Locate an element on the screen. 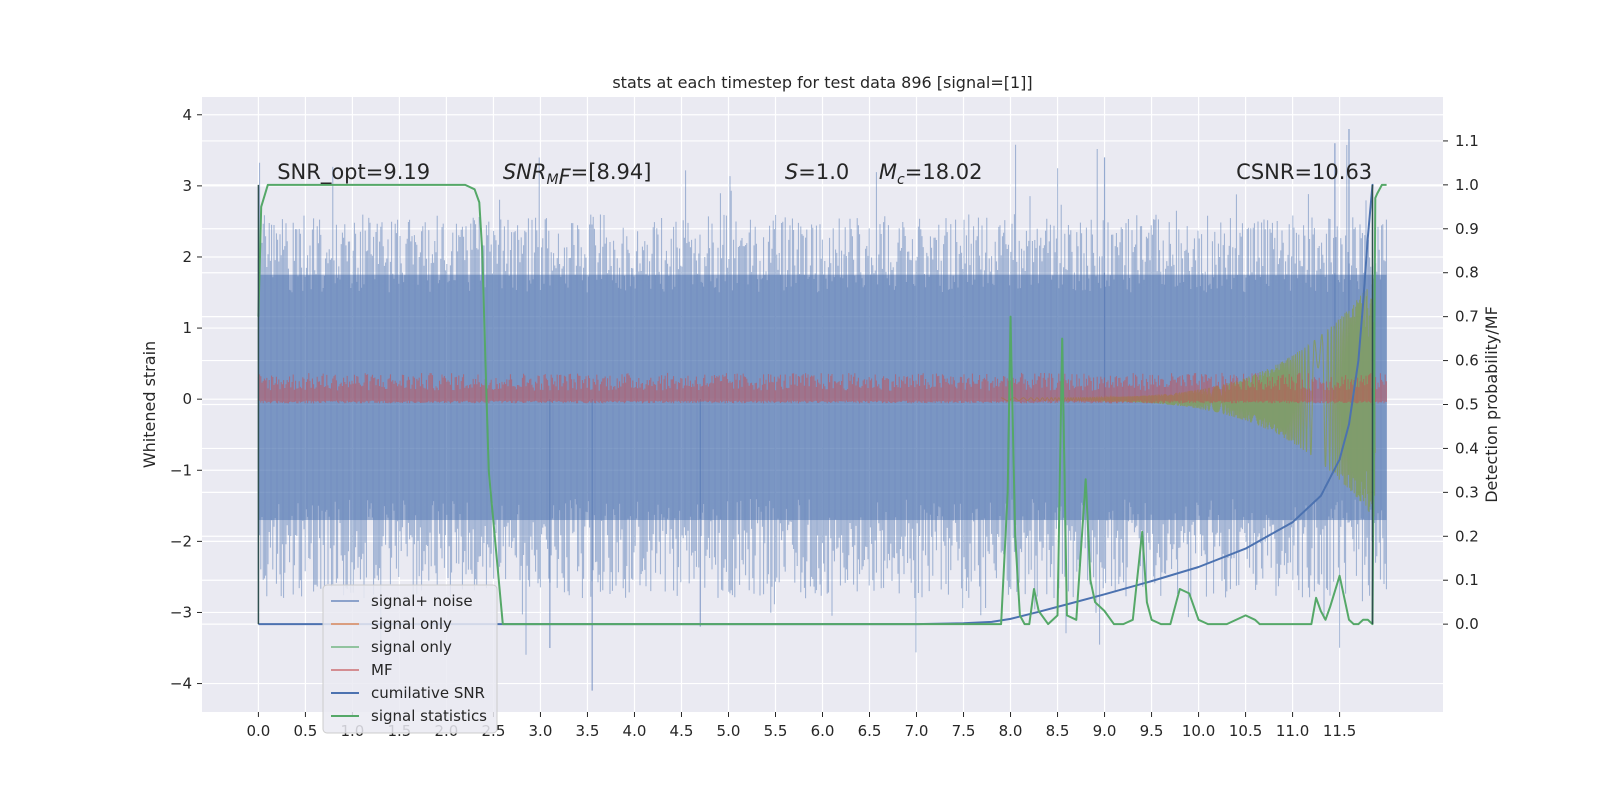 The image size is (1600, 800). x-tick-label: 10.5 is located at coordinates (1245, 731).